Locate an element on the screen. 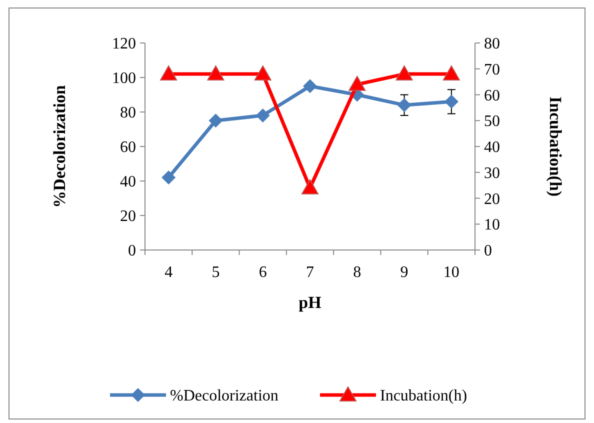 The image size is (594, 423). x-tick-label: 6 is located at coordinates (262, 272).